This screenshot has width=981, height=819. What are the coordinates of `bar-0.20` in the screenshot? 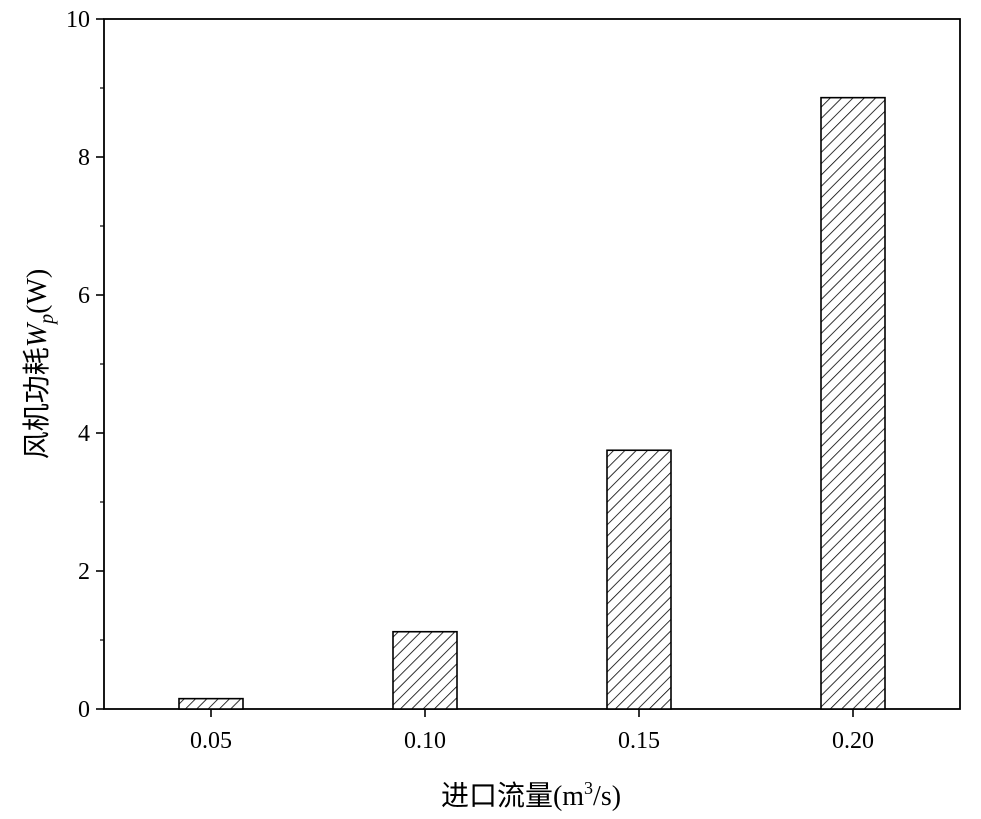 It's located at (853, 403).